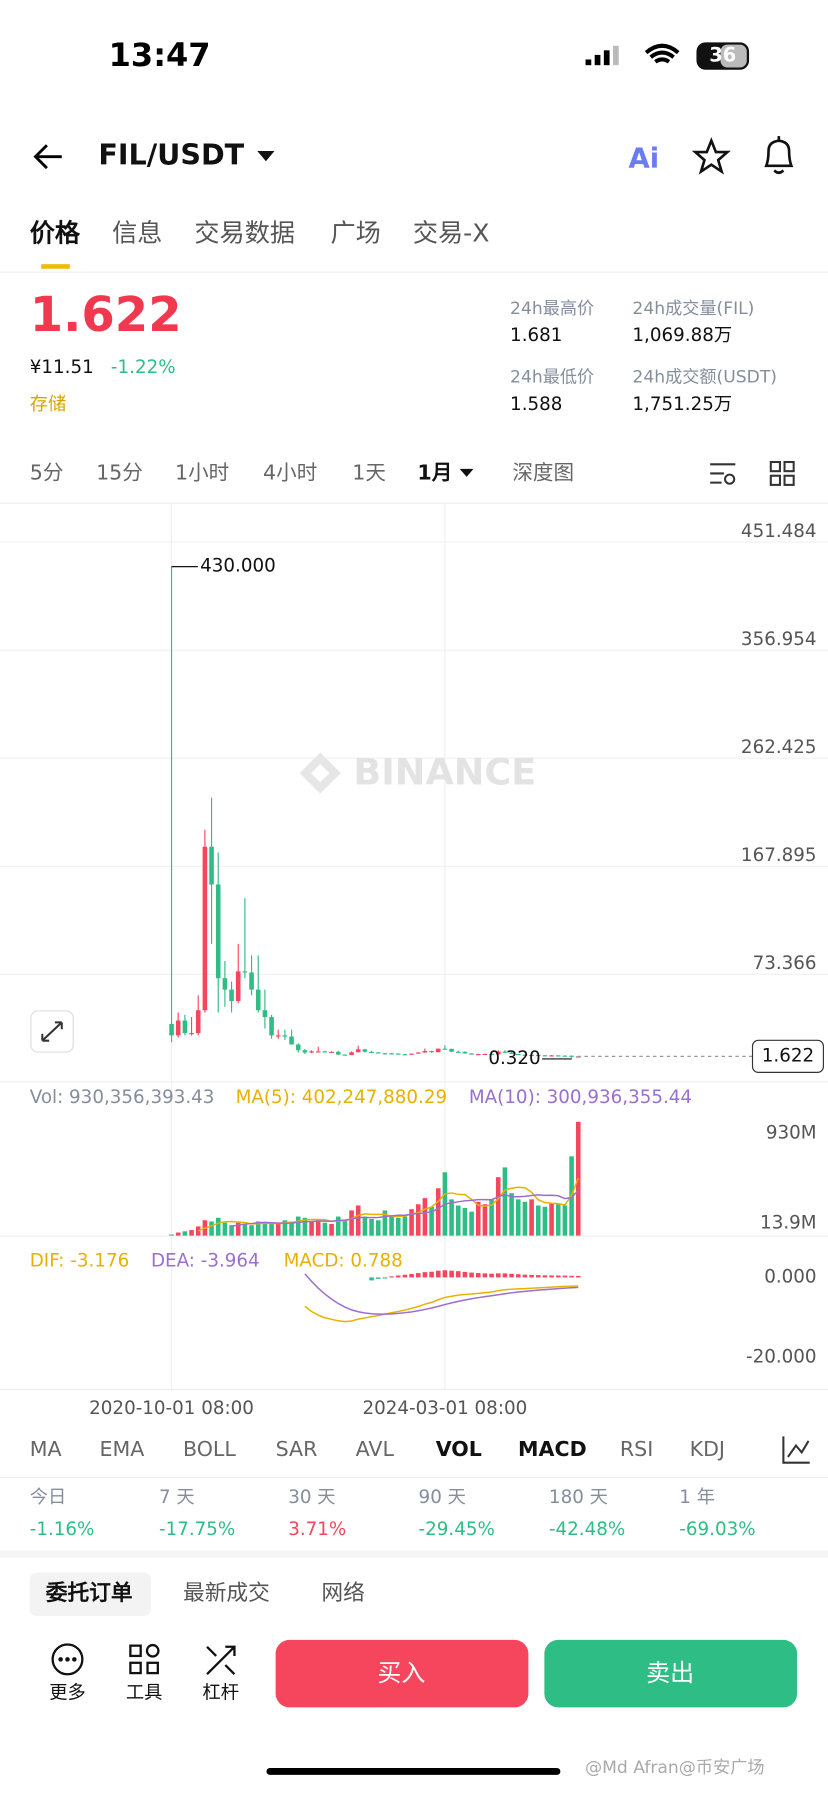 The height and width of the screenshot is (1795, 828). What do you see at coordinates (67, 1659) in the screenshot?
I see `more-icon` at bounding box center [67, 1659].